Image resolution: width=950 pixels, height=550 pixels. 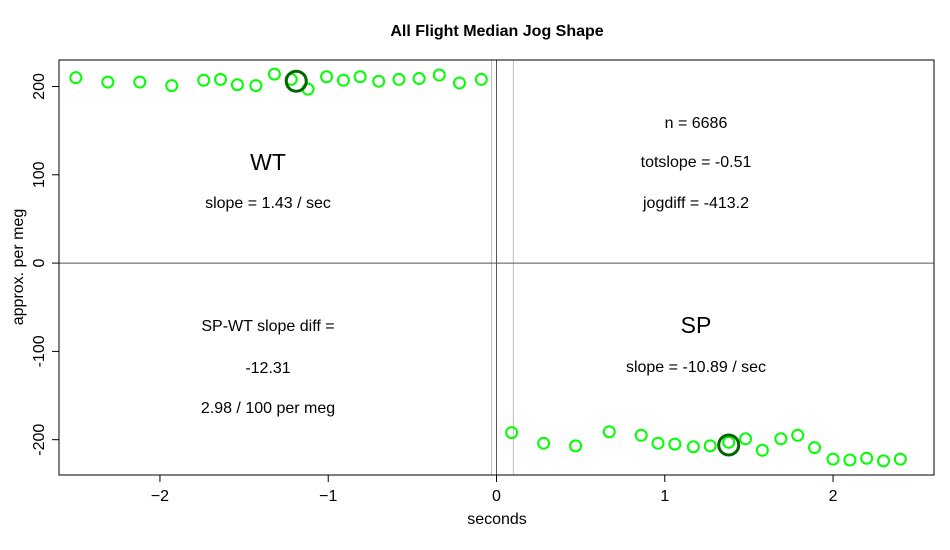 I want to click on x-axis: −2 −1 0 1 2, so click(x=494, y=489).